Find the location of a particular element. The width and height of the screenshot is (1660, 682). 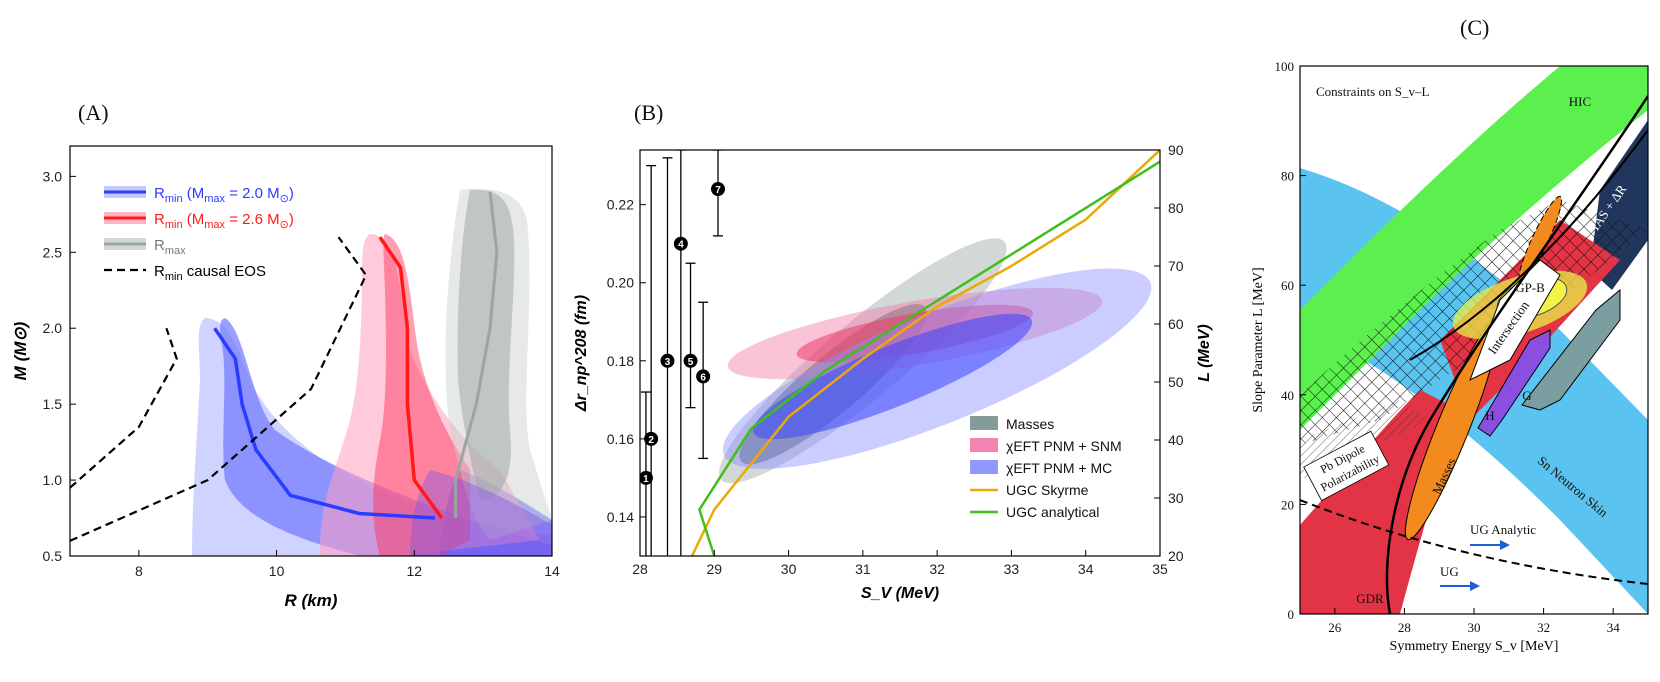

panel-b-y2tick-label: 80 is located at coordinates (1176, 208).